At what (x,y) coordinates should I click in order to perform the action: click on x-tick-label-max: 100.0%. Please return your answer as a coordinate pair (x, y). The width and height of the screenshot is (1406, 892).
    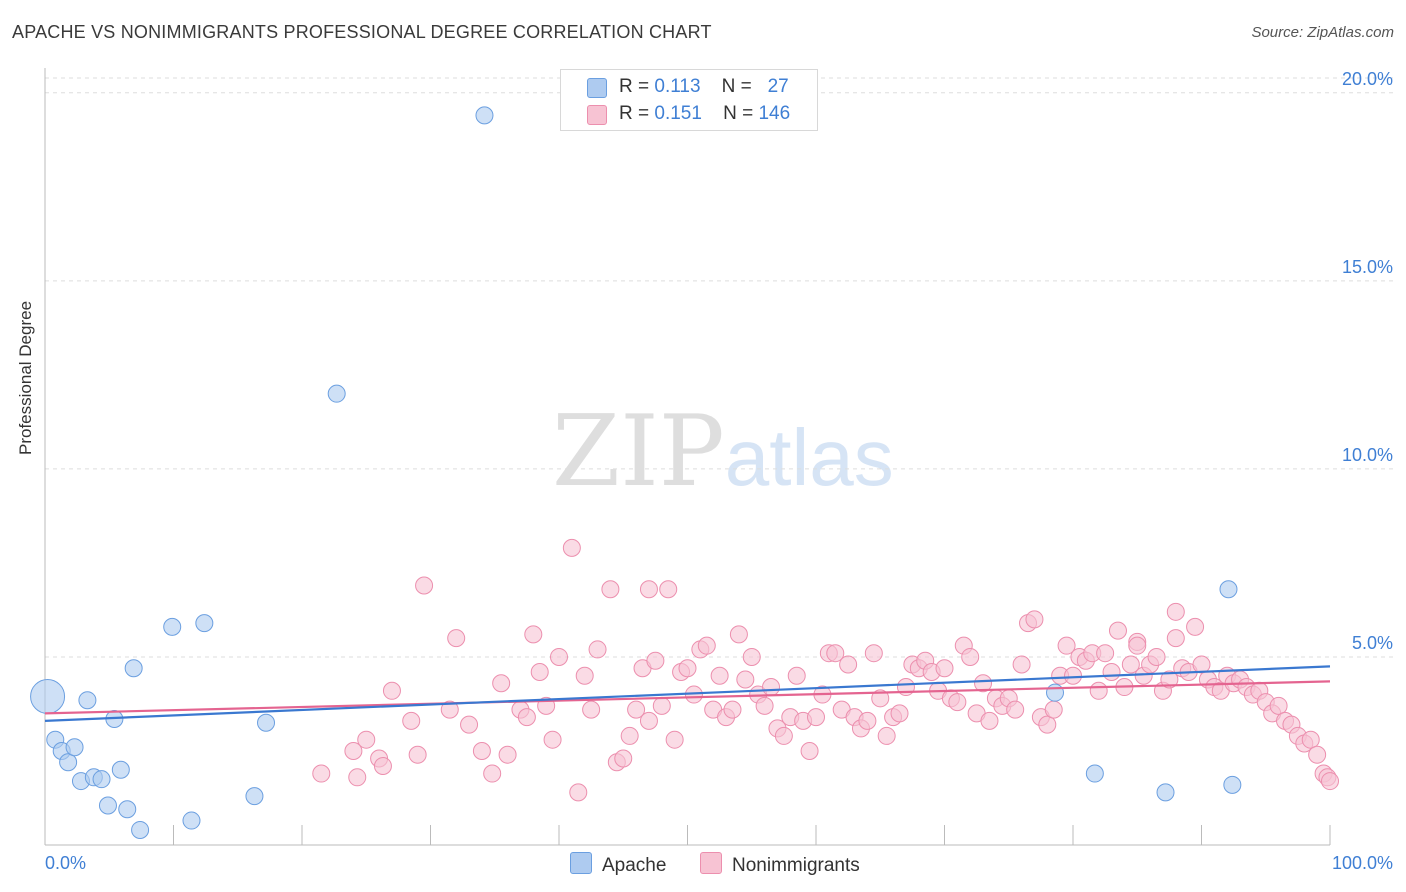
    Looking at the image, I should click on (1362, 863).